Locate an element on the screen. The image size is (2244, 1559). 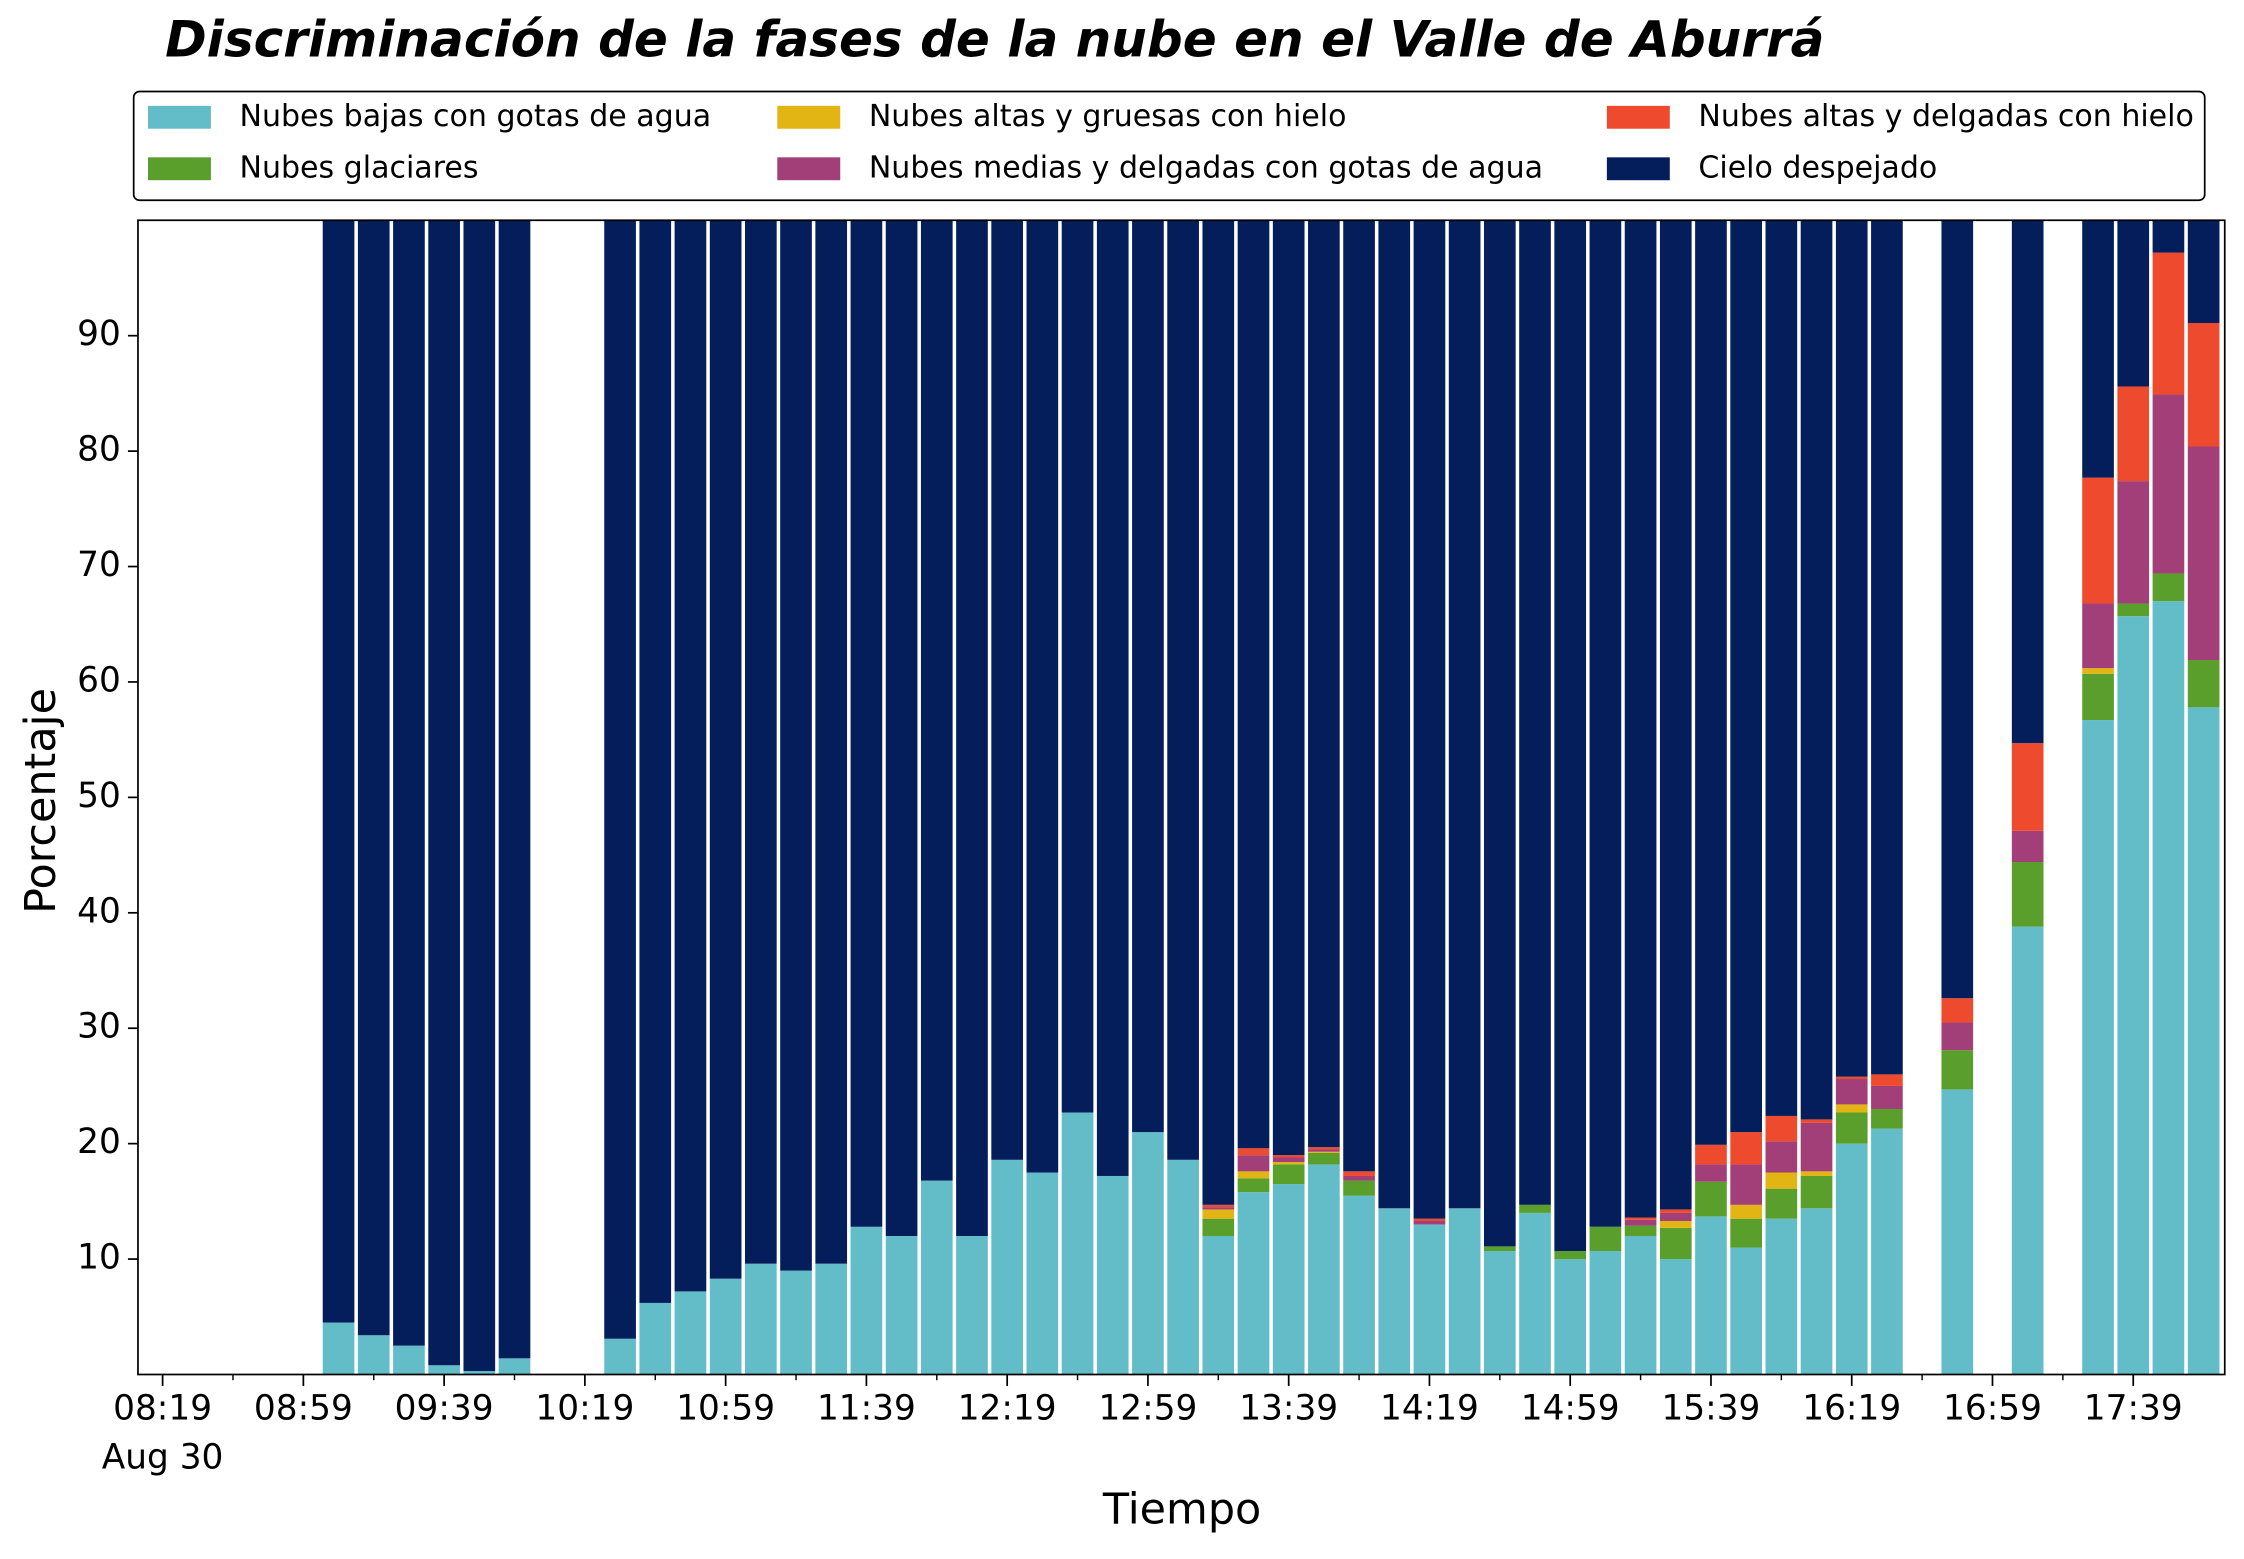
x-tick-label: 11:39 is located at coordinates (866, 1409).